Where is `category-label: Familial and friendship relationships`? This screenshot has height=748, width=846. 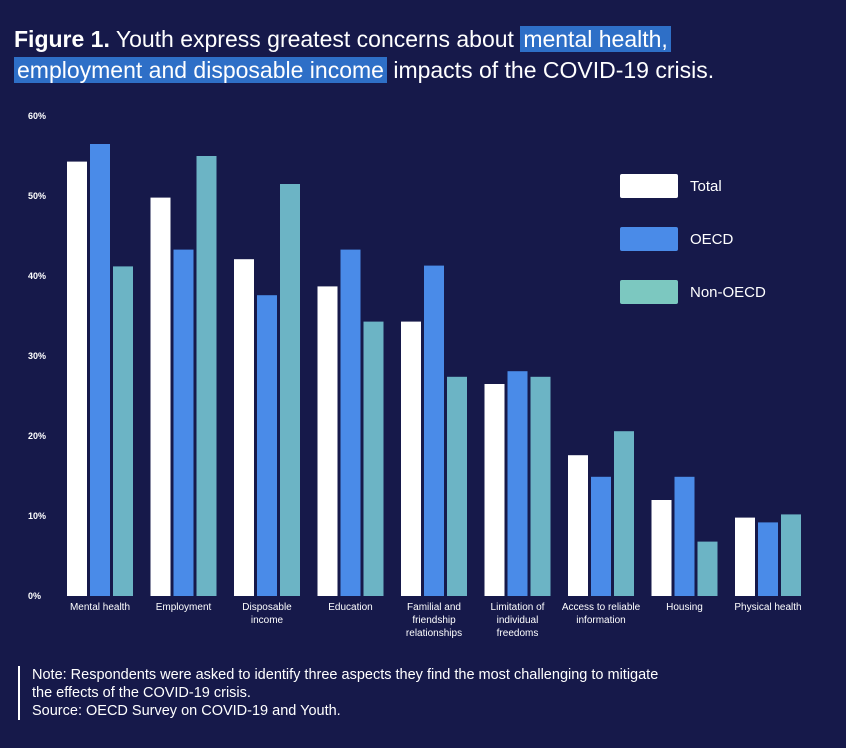 category-label: Familial and friendship relationships is located at coordinates (434, 620).